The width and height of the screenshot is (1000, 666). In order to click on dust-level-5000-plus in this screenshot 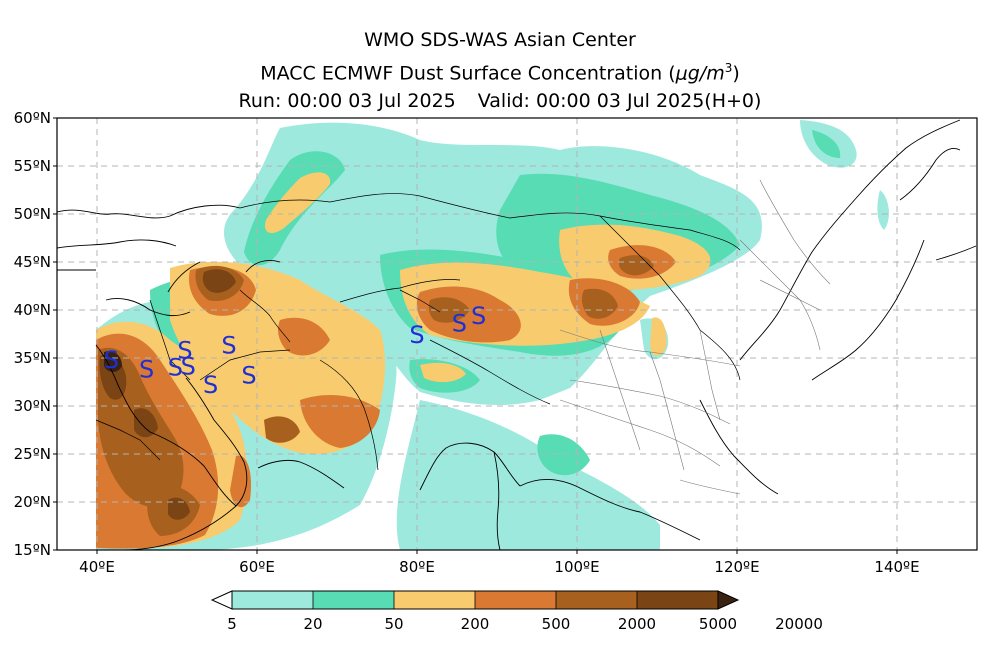, I will do `click(113, 361)`.